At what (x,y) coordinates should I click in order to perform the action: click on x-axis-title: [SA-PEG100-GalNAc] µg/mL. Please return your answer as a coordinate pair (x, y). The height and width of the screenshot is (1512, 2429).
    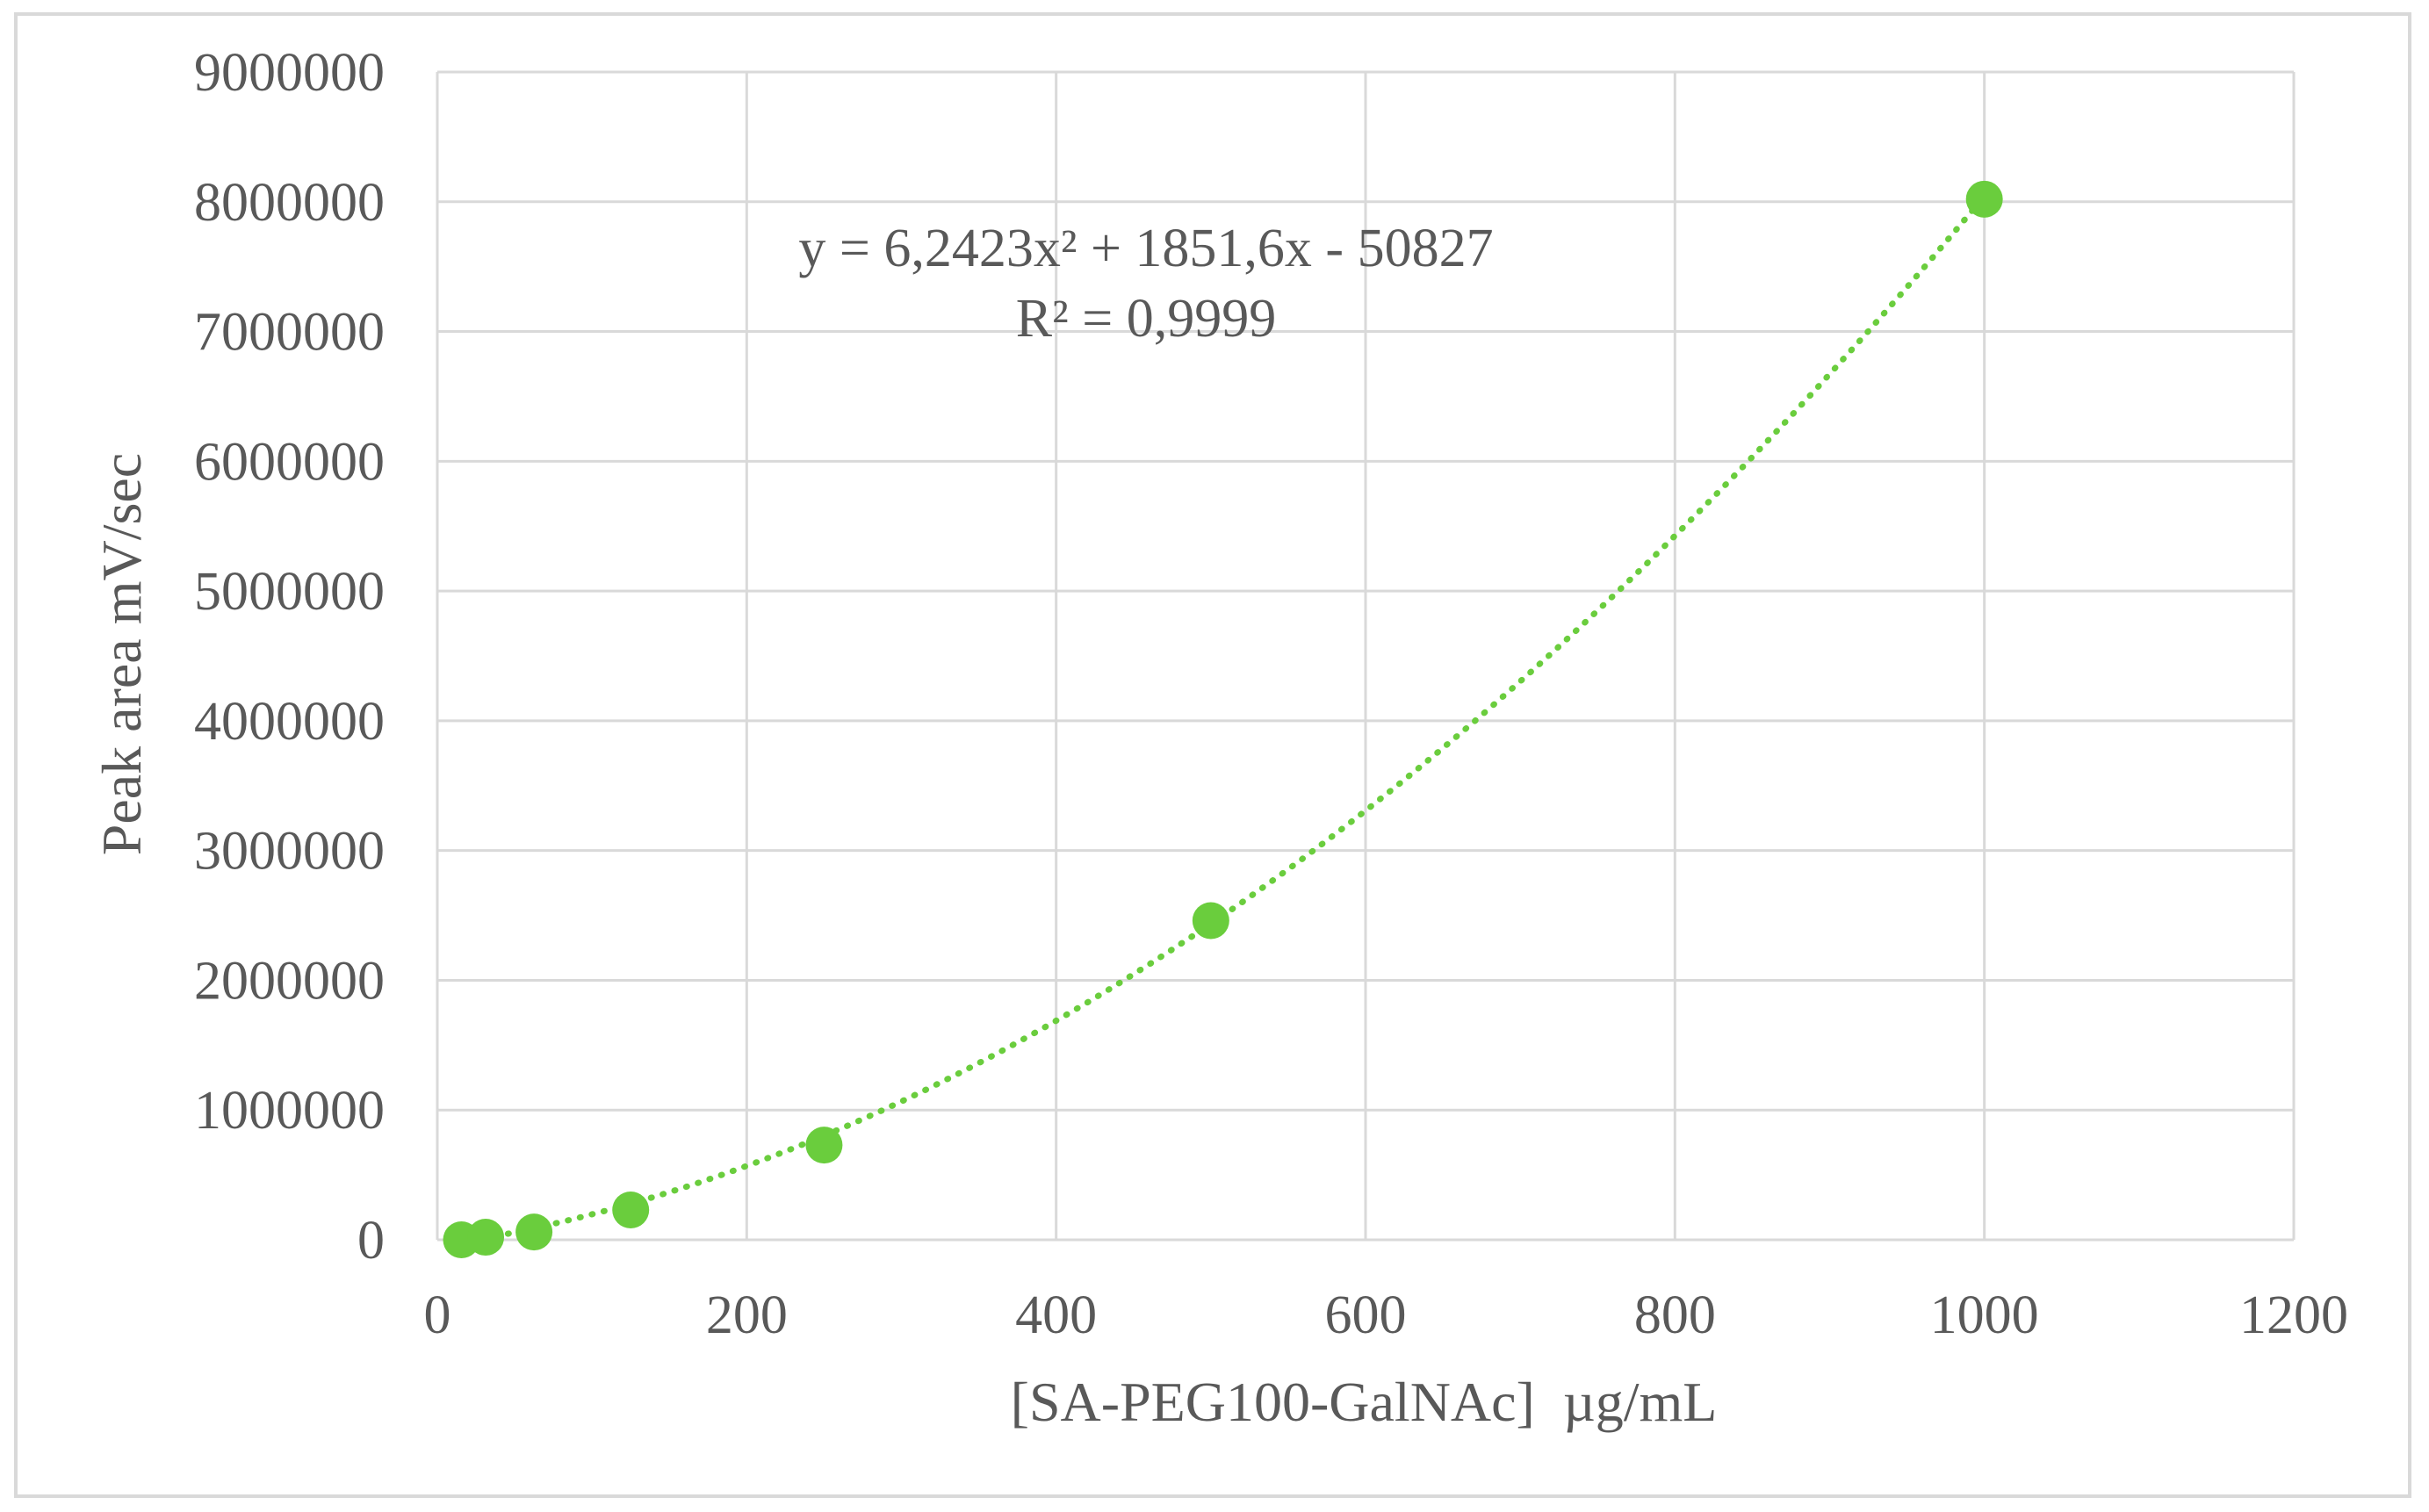
    Looking at the image, I should click on (1364, 1402).